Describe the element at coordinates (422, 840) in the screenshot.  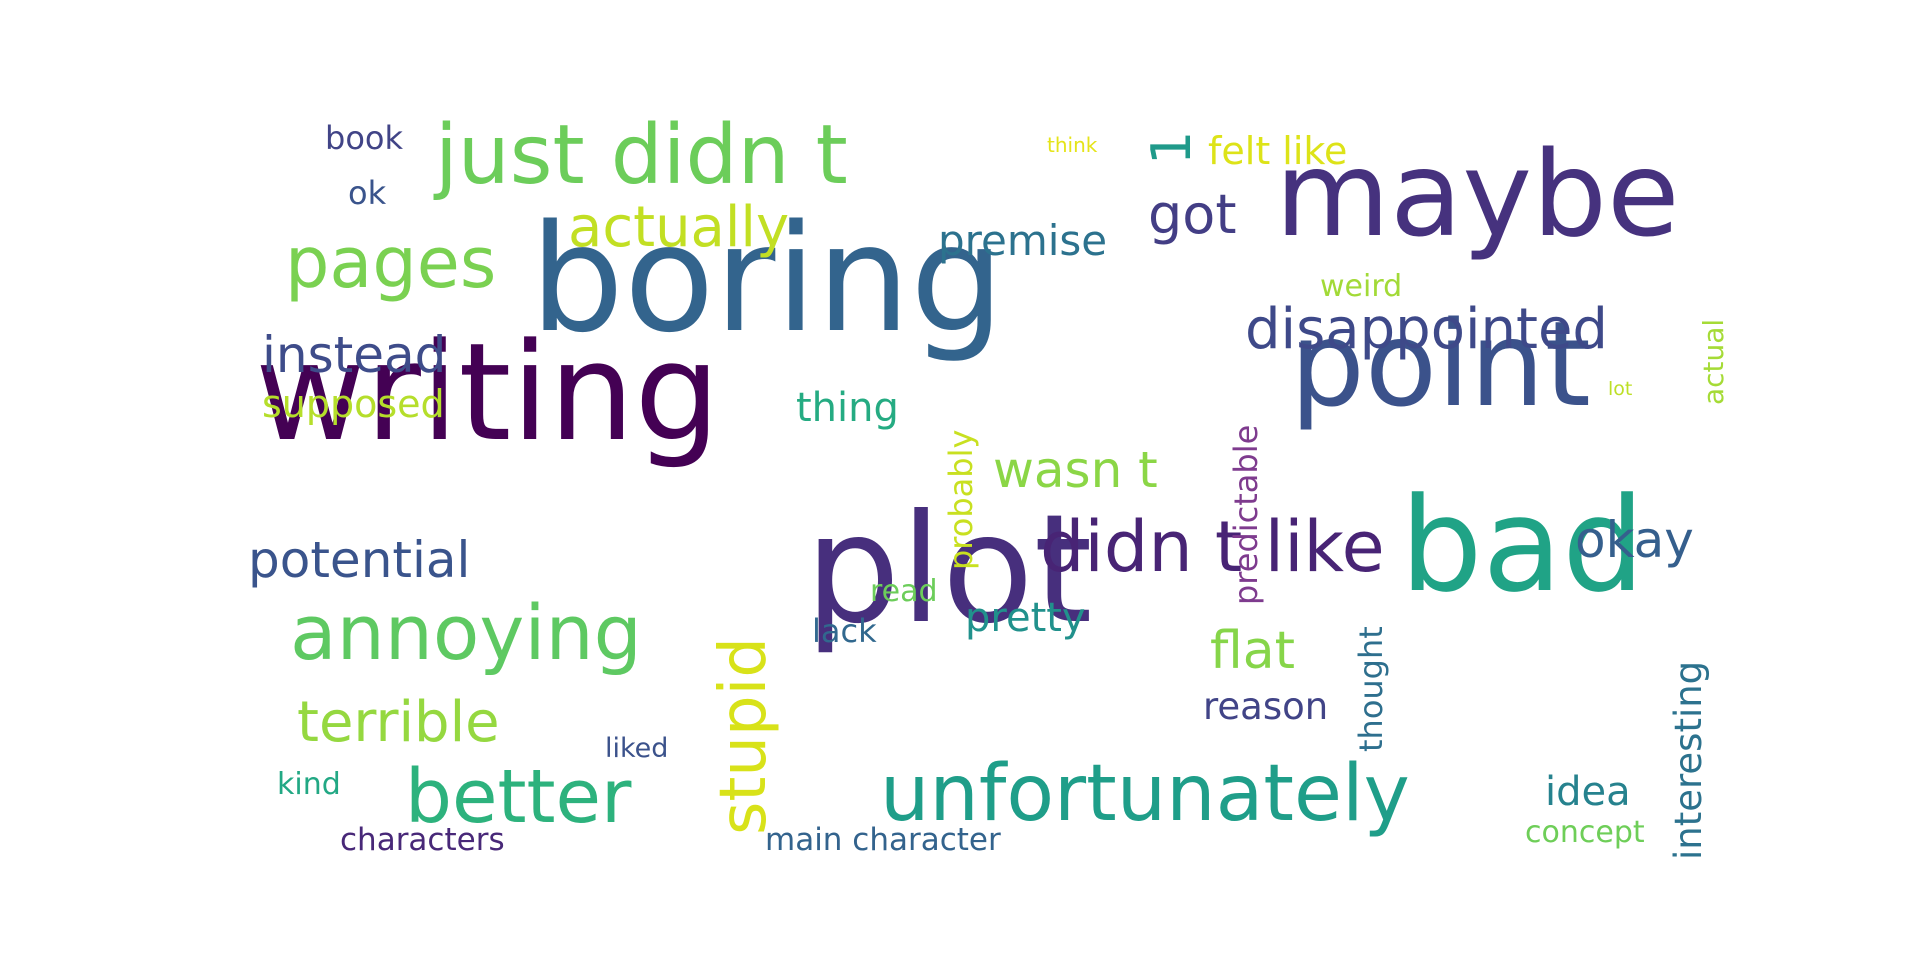
I see `word-characters: characters` at that location.